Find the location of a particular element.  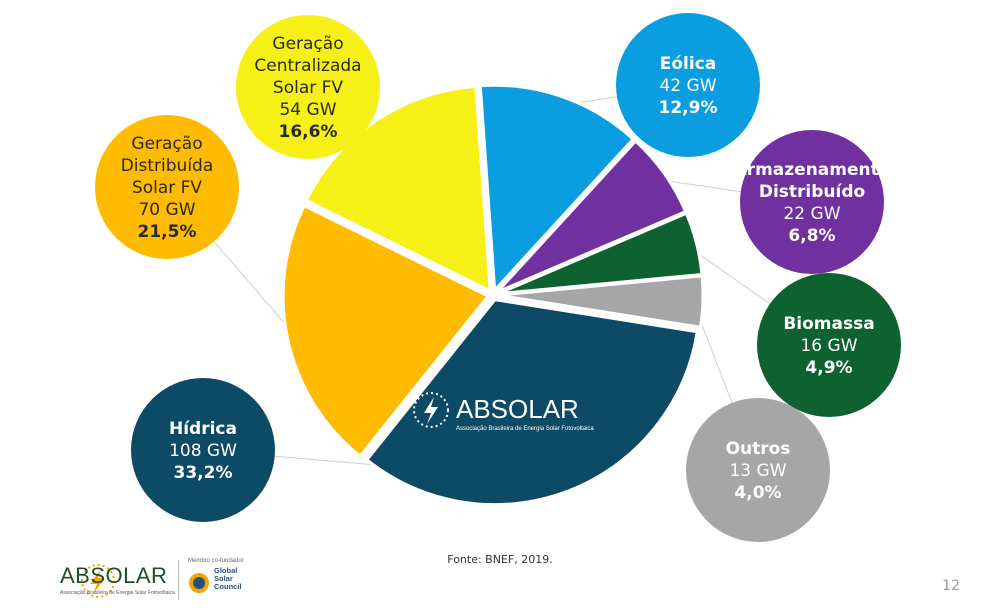

logo-wordmark: ABSOLAR is located at coordinates (517, 409).